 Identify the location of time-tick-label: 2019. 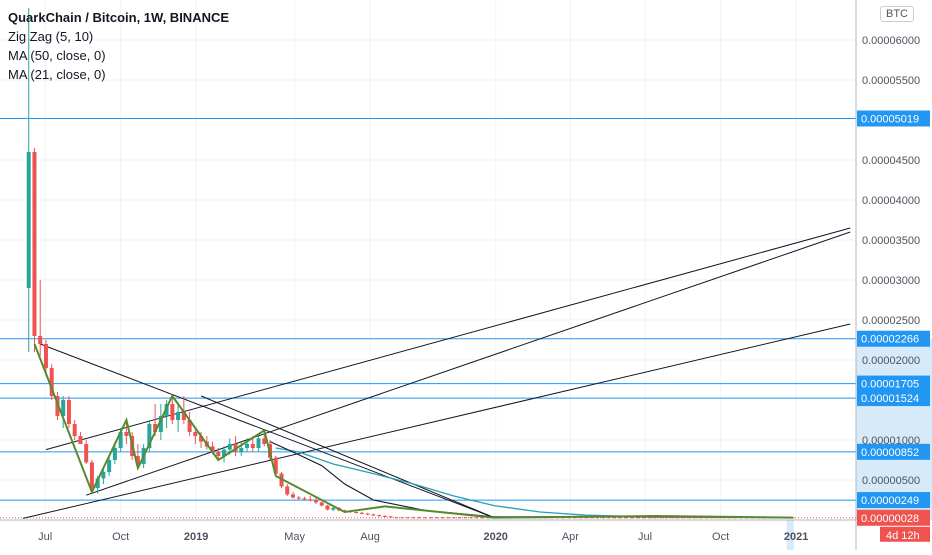
(196, 537).